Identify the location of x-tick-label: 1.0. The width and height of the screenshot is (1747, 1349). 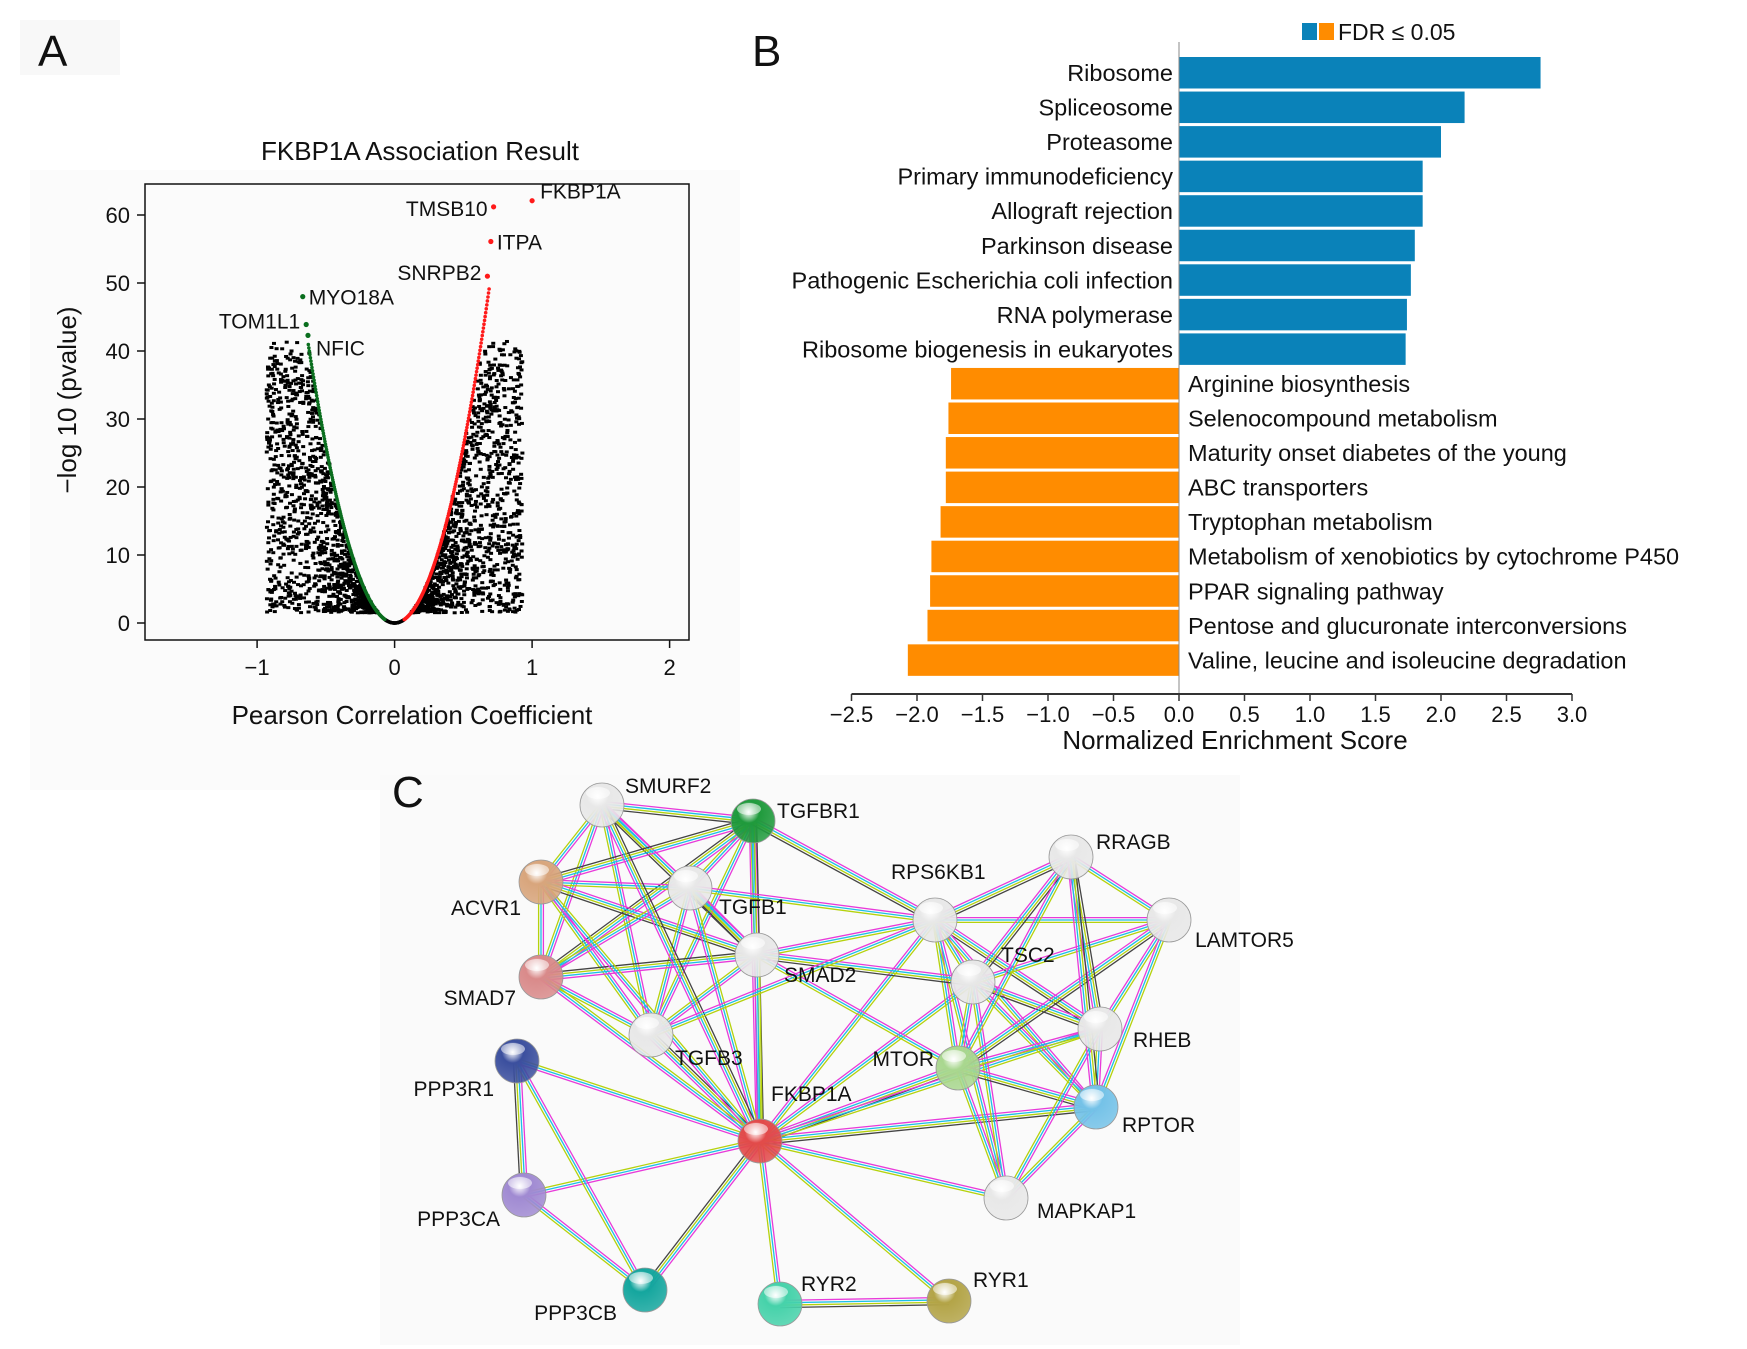
(1310, 714).